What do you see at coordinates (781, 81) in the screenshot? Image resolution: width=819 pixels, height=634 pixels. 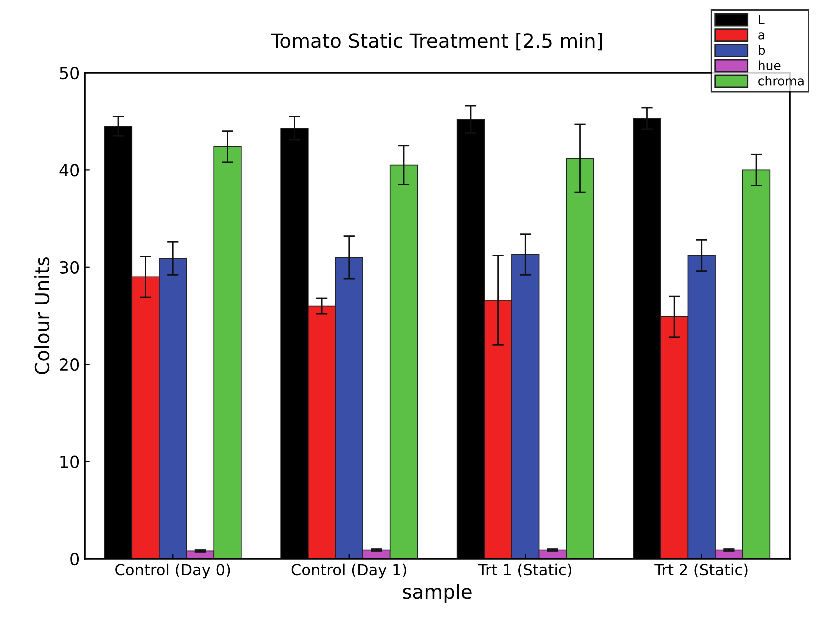 I see `legend-label: chroma` at bounding box center [781, 81].